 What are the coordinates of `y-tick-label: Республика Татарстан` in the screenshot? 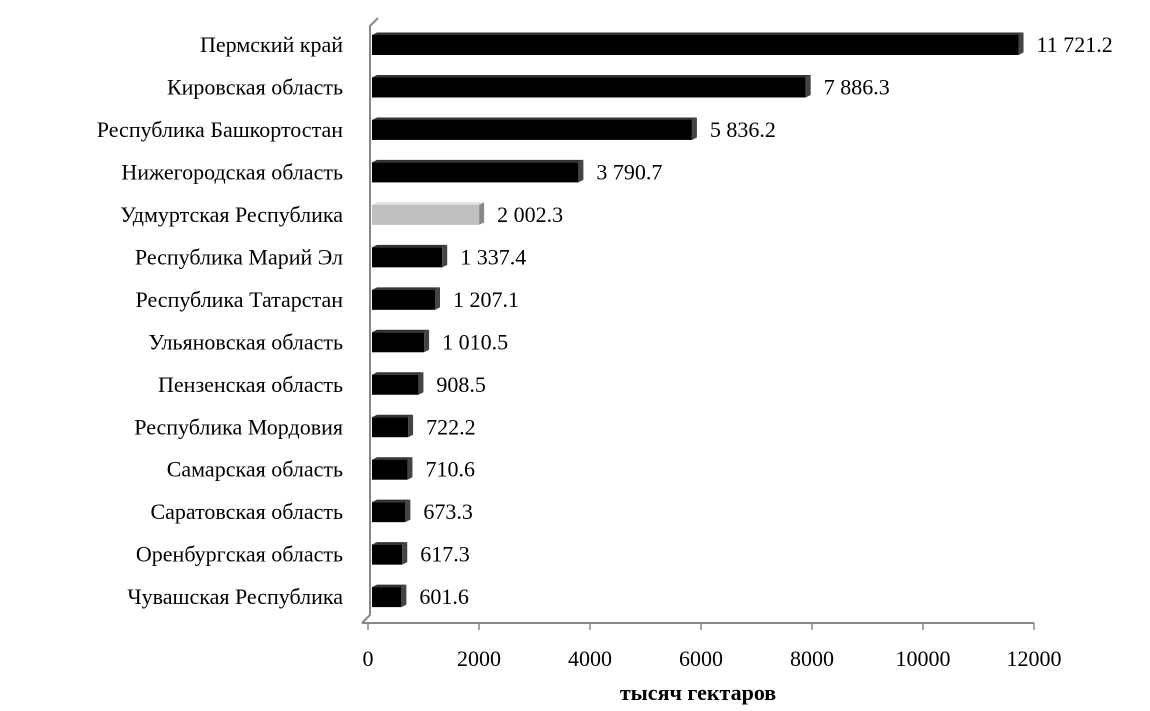 It's located at (240, 299).